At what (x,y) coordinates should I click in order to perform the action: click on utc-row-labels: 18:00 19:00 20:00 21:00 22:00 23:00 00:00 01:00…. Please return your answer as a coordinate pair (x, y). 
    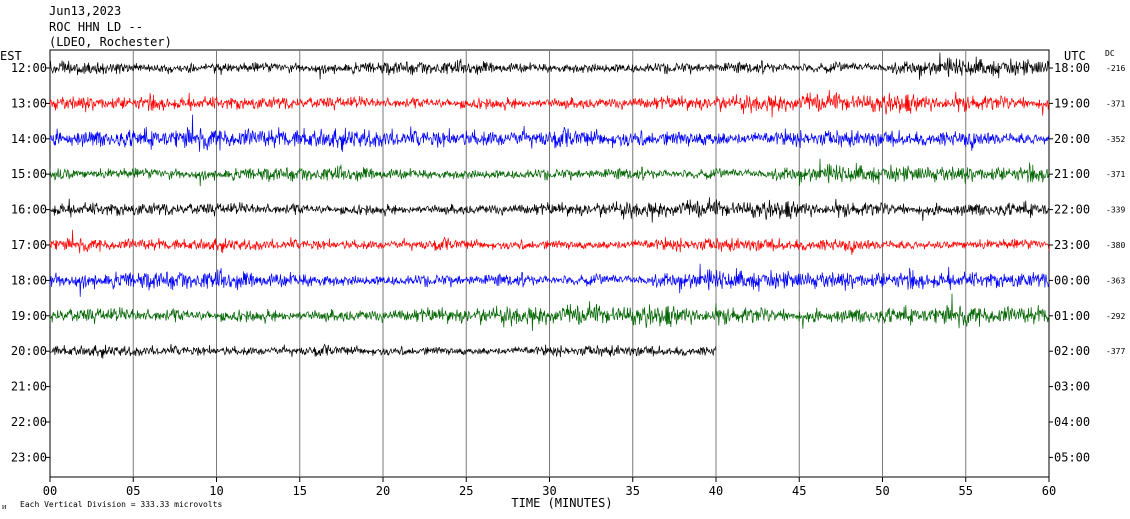
    Looking at the image, I should click on (1069, 262).